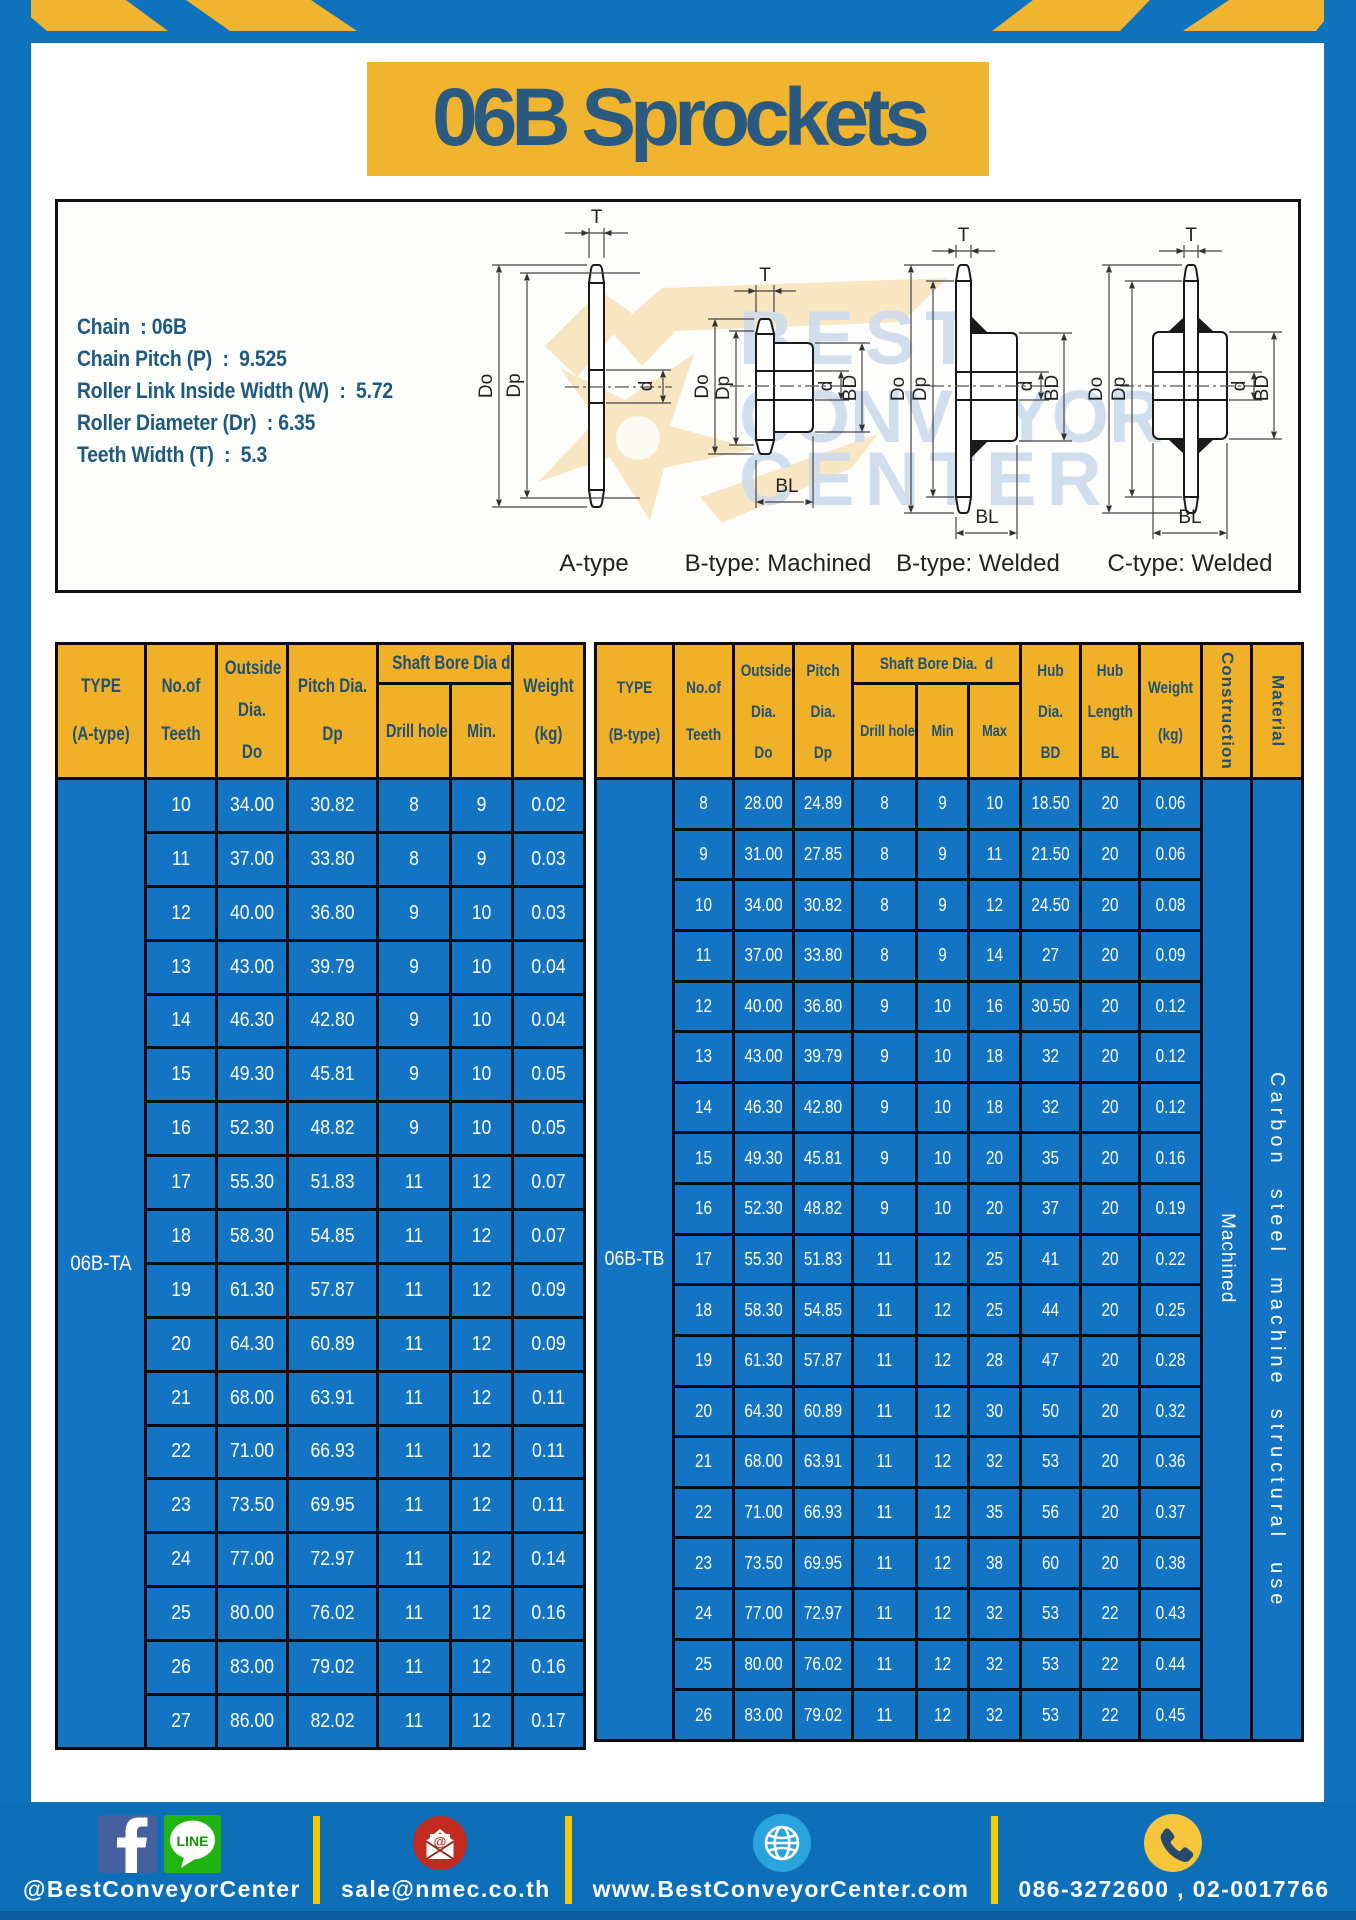 The width and height of the screenshot is (1356, 1920). What do you see at coordinates (925, 479) in the screenshot?
I see `svg-text: CENTER` at bounding box center [925, 479].